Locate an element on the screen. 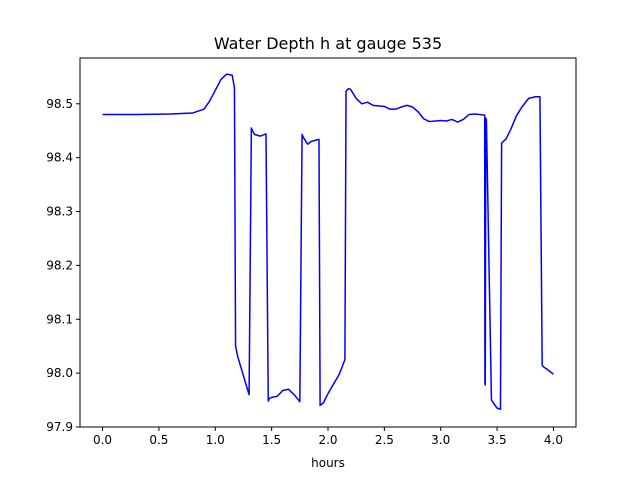  y-tick-label: 98.5 is located at coordinates (59, 104).